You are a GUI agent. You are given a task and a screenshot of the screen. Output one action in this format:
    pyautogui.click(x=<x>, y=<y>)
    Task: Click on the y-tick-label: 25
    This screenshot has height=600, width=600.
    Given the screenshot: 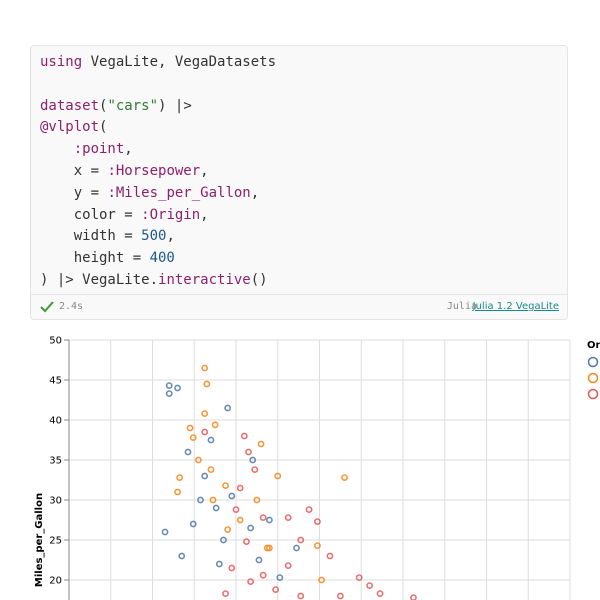 What is the action you would take?
    pyautogui.click(x=55, y=541)
    